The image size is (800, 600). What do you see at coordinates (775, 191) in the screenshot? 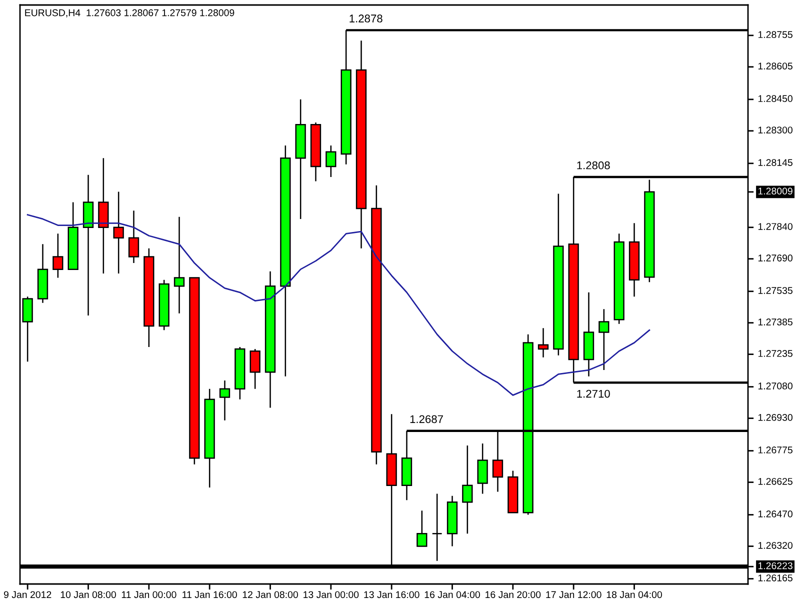
I see `y-tick-label: 1.28009` at bounding box center [775, 191].